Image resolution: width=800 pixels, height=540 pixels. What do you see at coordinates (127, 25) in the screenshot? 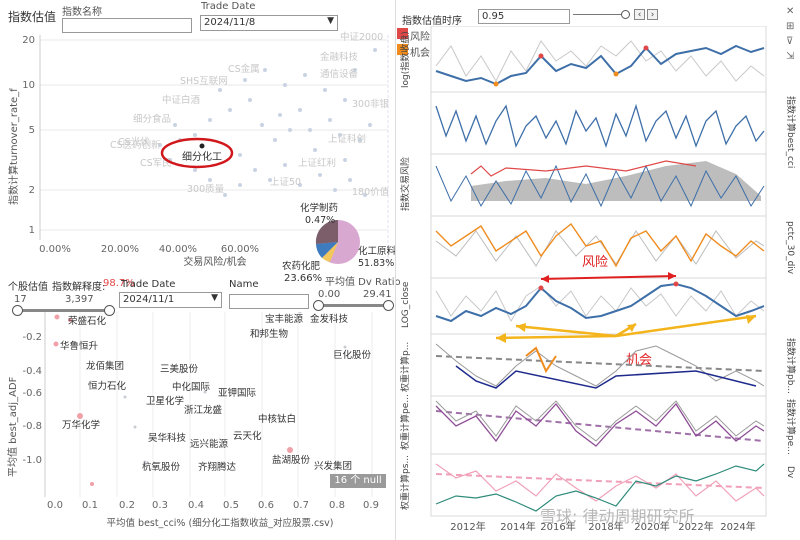
I see `index-name-input` at bounding box center [127, 25].